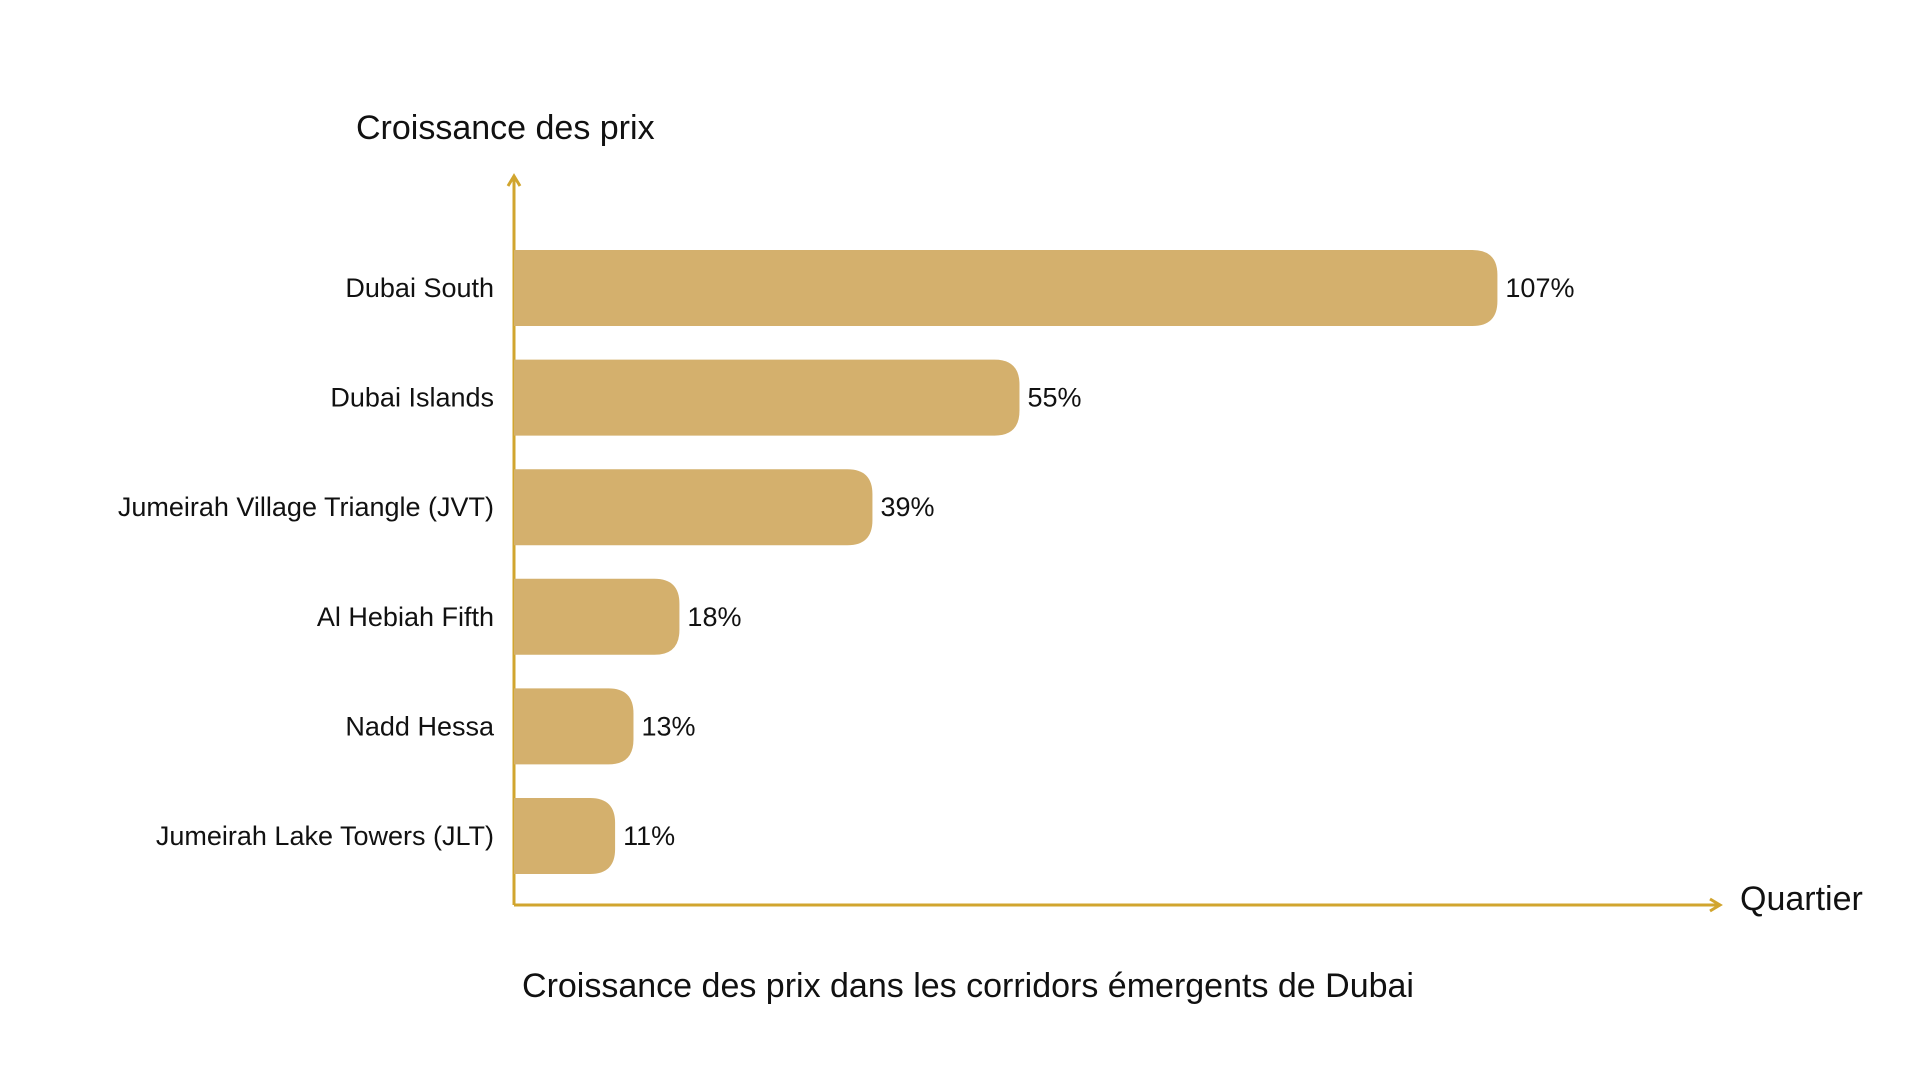 The width and height of the screenshot is (1920, 1085). I want to click on data-label: 107%, so click(1539, 288).